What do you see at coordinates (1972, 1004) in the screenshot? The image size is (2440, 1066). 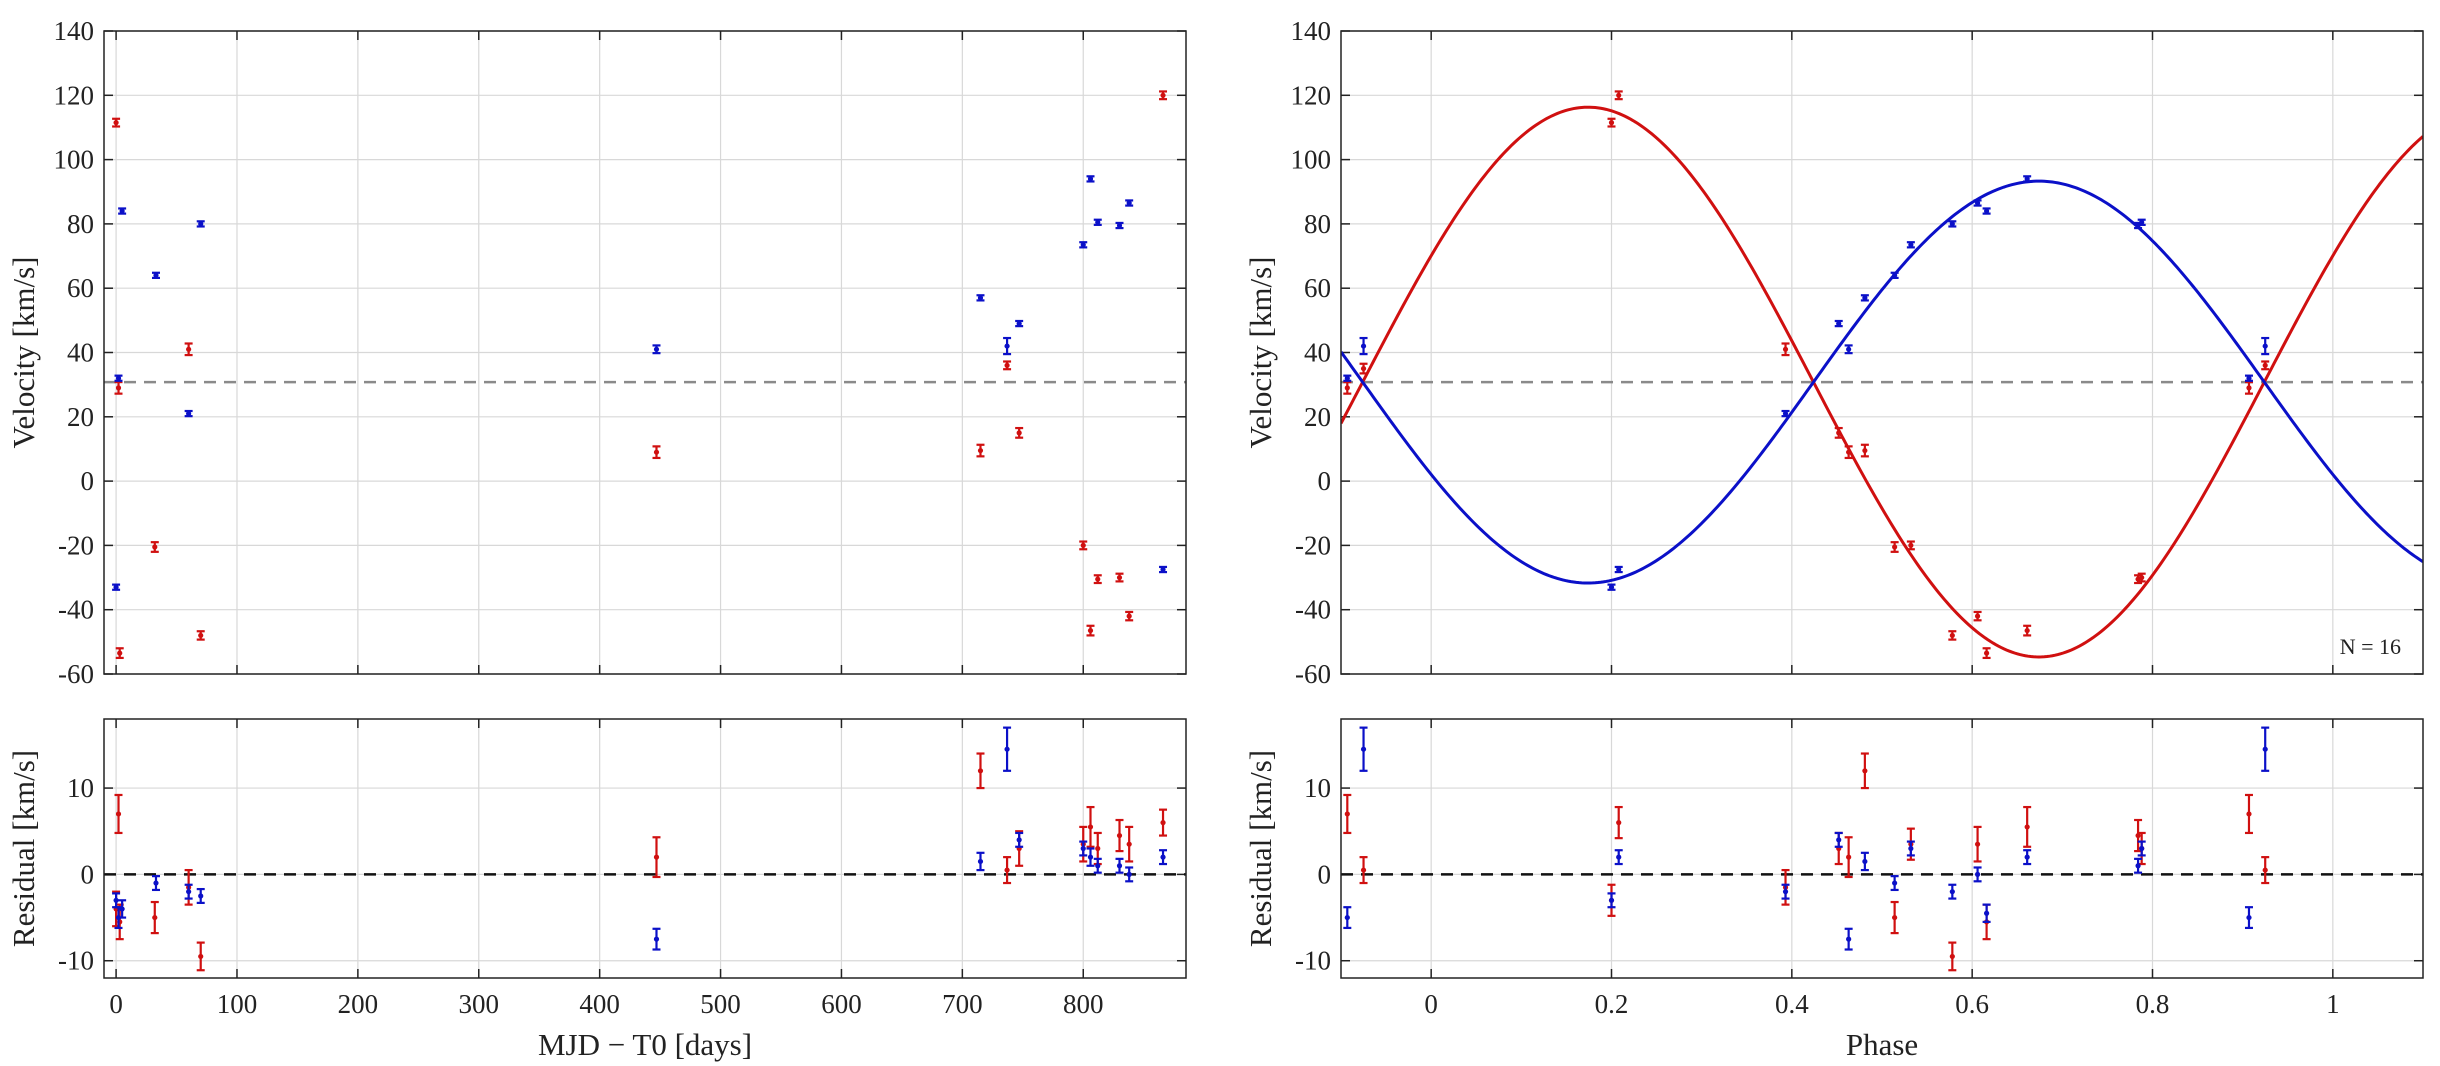 I see `x-tick-label: 0.6` at bounding box center [1972, 1004].